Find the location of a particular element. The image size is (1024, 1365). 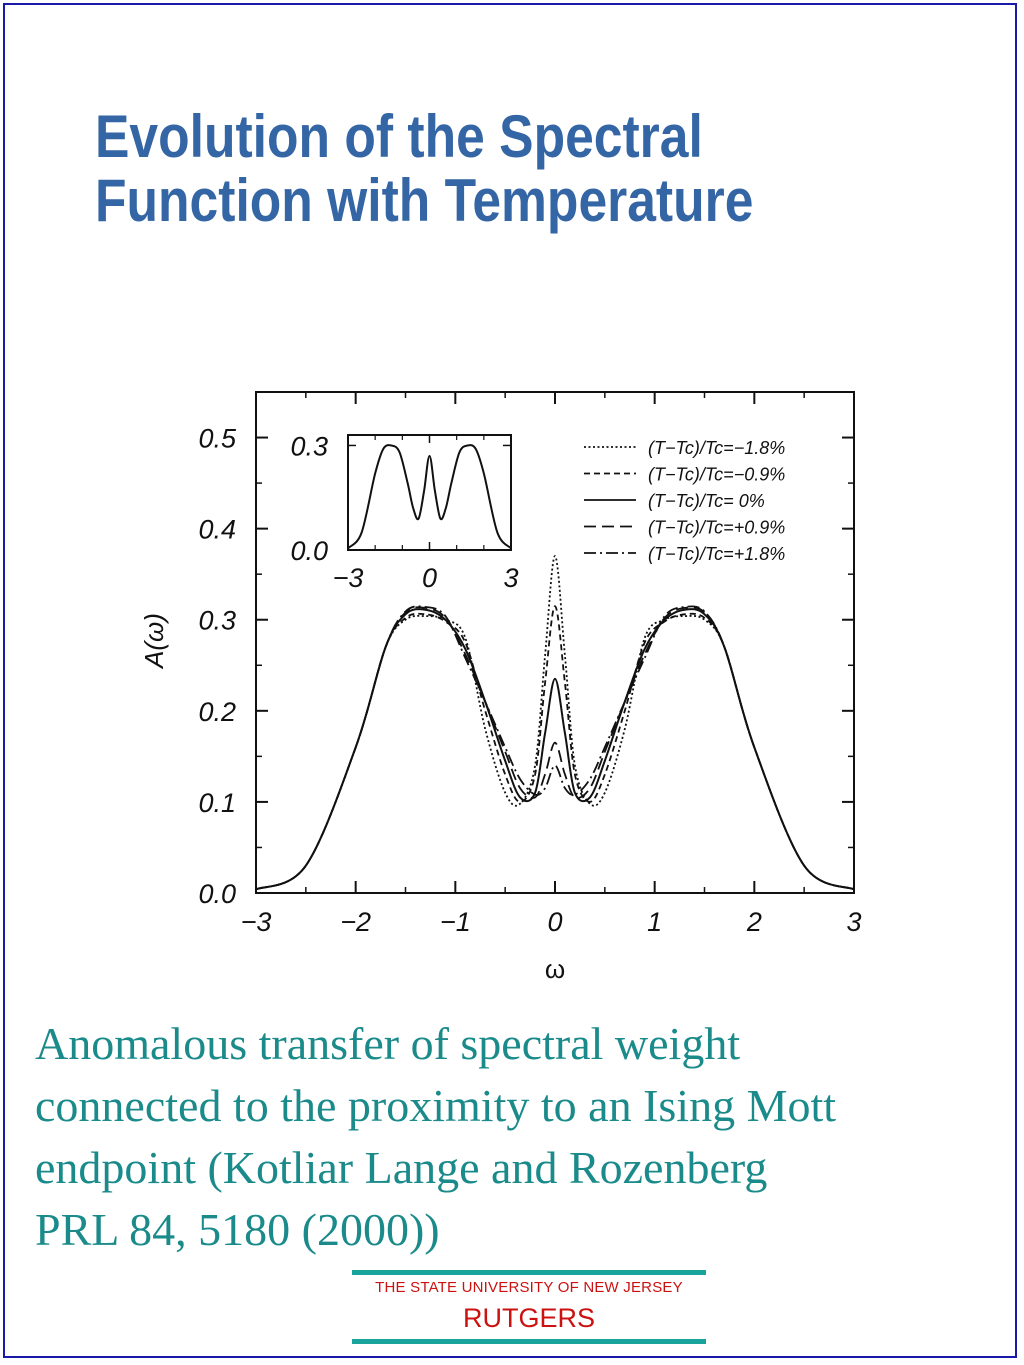

caption-line-3: endpoint (Kotliar Lange and Rozenberg is located at coordinates (401, 1167).